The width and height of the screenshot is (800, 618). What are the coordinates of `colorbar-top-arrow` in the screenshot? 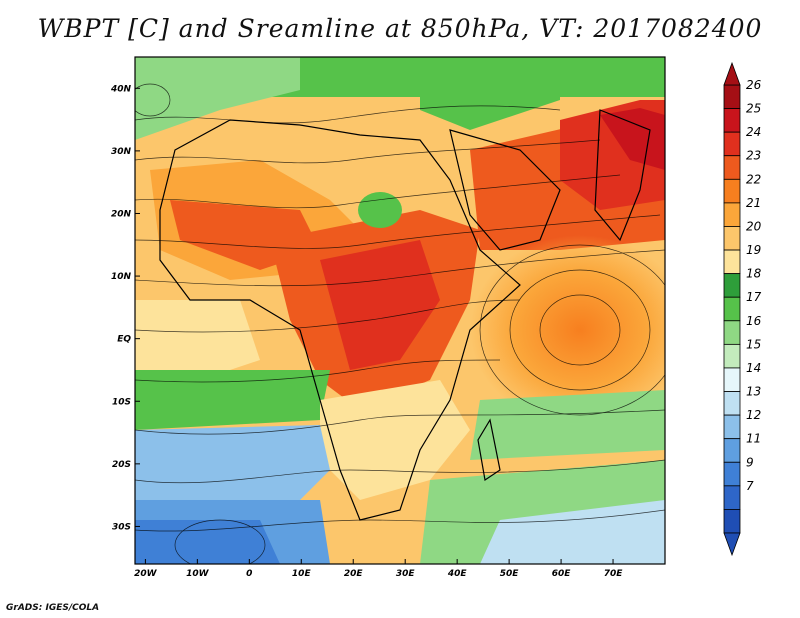 It's located at (732, 73).